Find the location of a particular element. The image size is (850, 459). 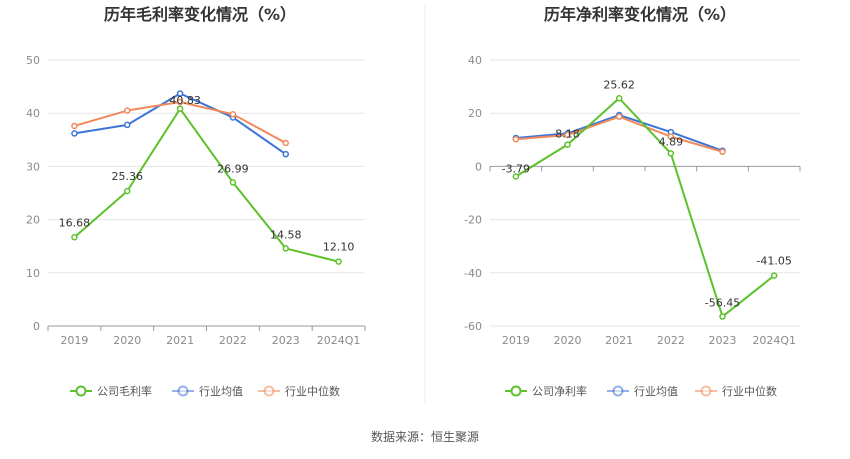

data-label: 14.58 is located at coordinates (286, 234).